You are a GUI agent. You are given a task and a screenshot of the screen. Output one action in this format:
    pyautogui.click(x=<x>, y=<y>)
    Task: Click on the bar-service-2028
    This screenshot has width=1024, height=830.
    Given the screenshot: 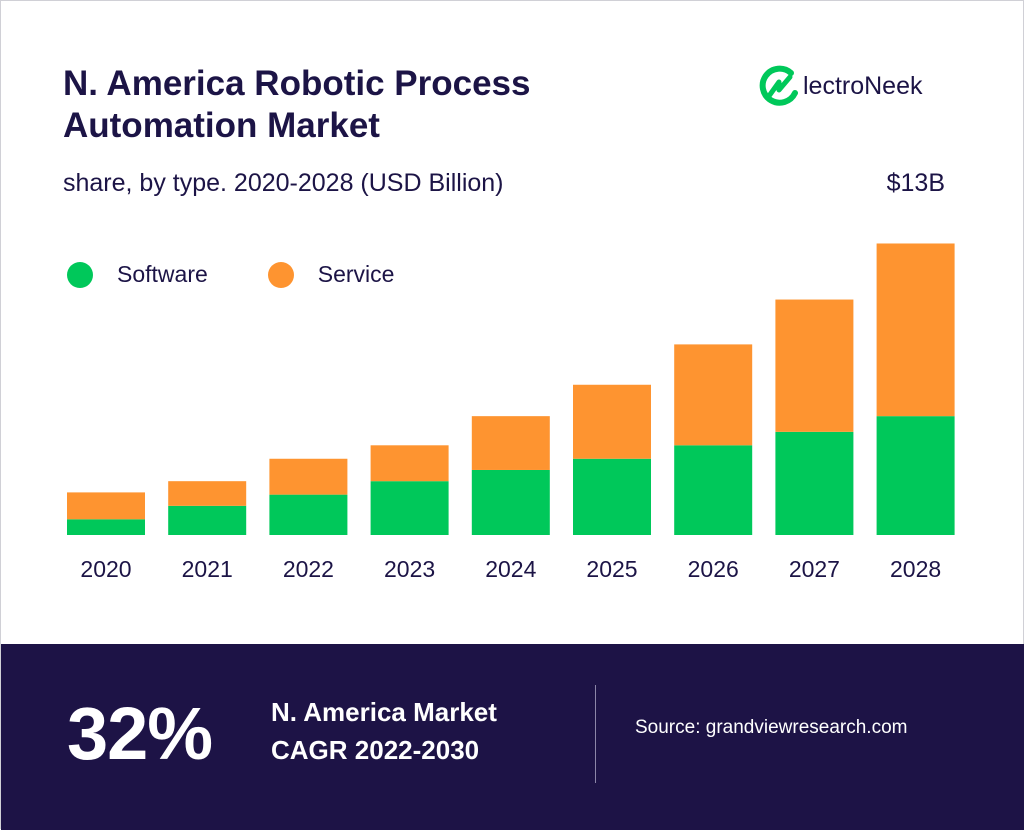 What is the action you would take?
    pyautogui.click(x=915, y=330)
    